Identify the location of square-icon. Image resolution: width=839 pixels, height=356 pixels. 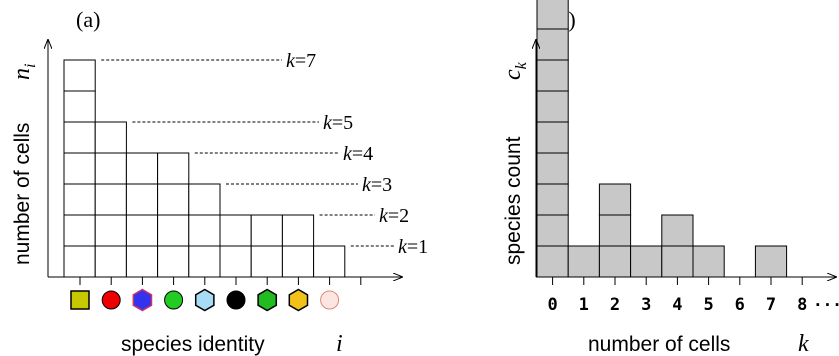
(80, 300).